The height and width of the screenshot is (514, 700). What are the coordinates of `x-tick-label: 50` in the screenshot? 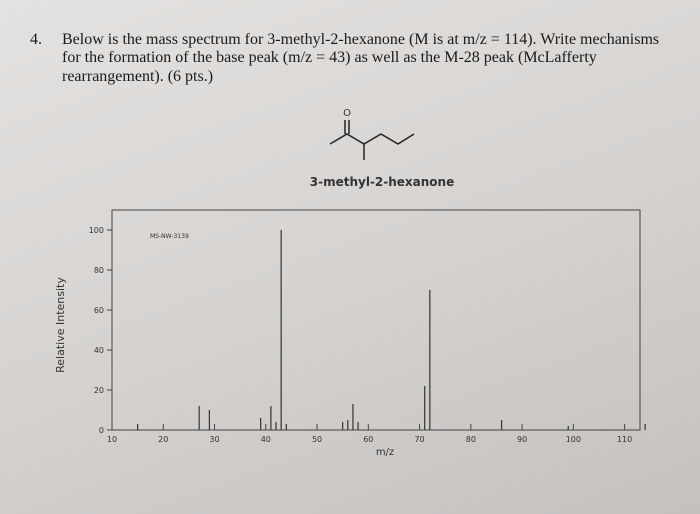 It's located at (317, 439).